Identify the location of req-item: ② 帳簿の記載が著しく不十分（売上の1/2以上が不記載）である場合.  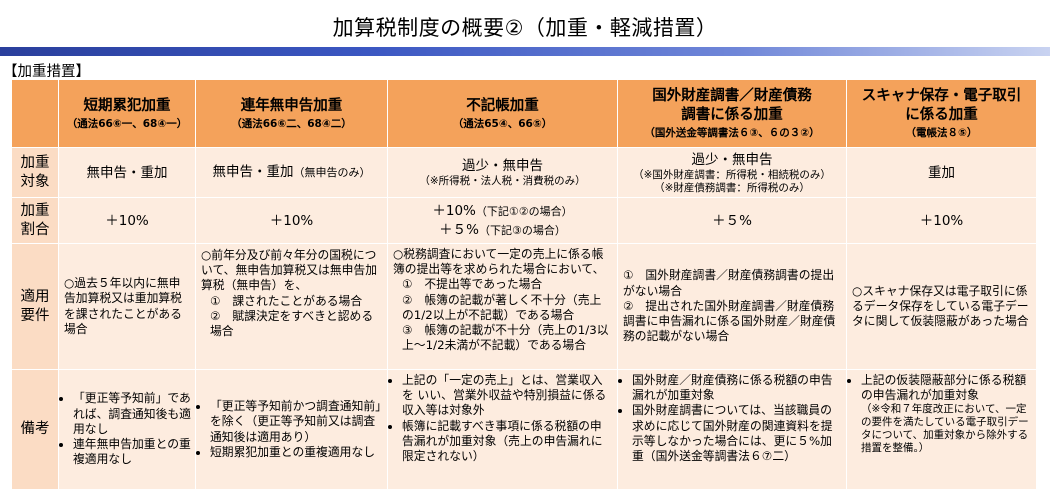
(502, 307).